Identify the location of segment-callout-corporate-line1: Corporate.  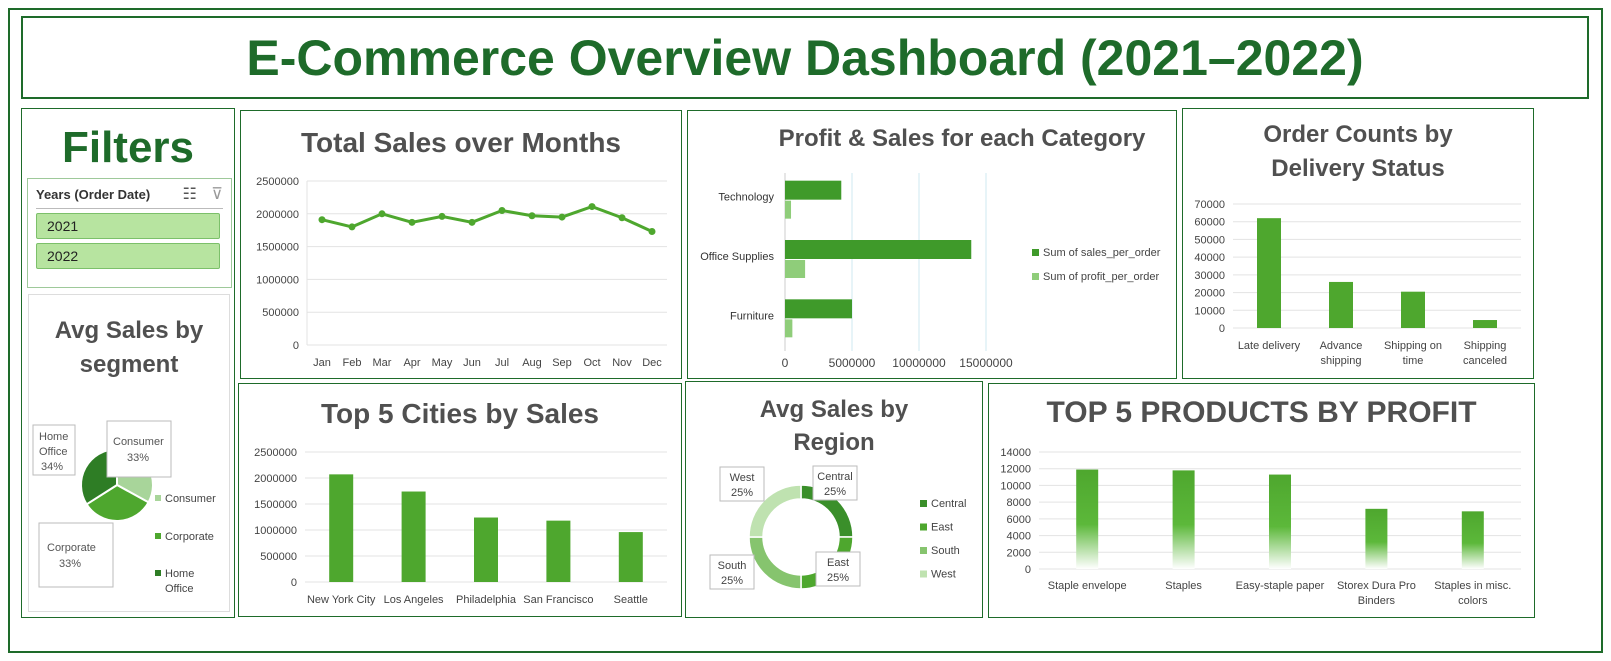
(71, 548).